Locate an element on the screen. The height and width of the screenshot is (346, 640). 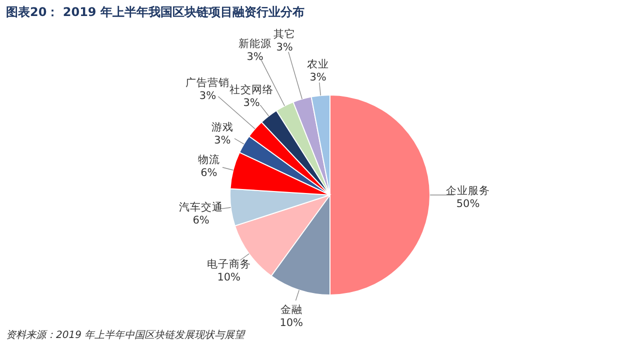
slice-label: 农业 is located at coordinates (318, 64).